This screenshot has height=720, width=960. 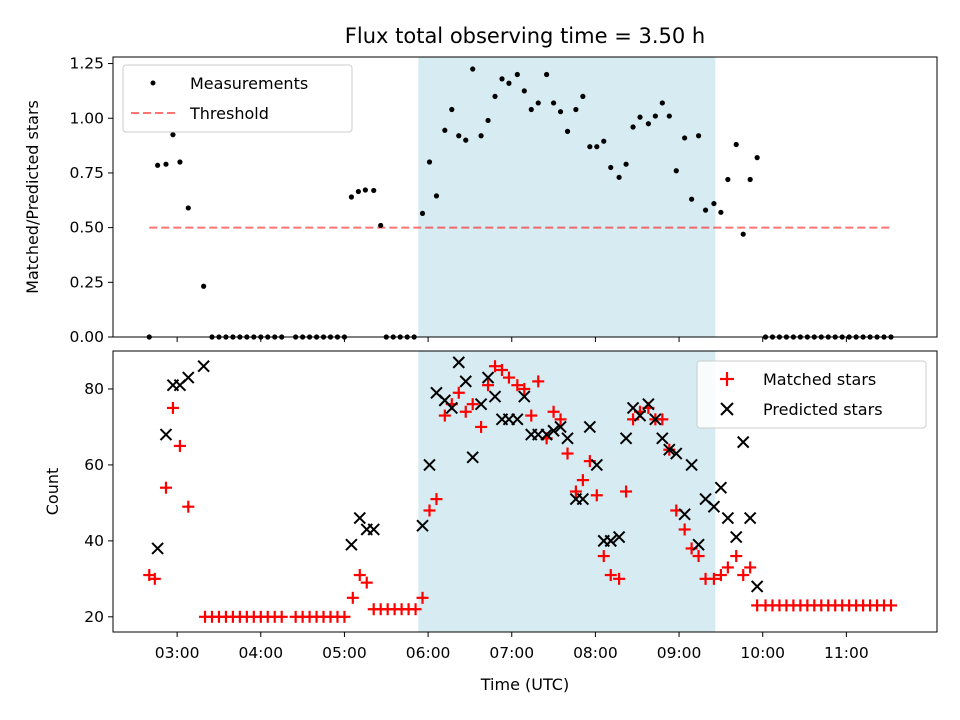 I want to click on ratio-legend: Measurements Threshold, so click(x=237, y=98).